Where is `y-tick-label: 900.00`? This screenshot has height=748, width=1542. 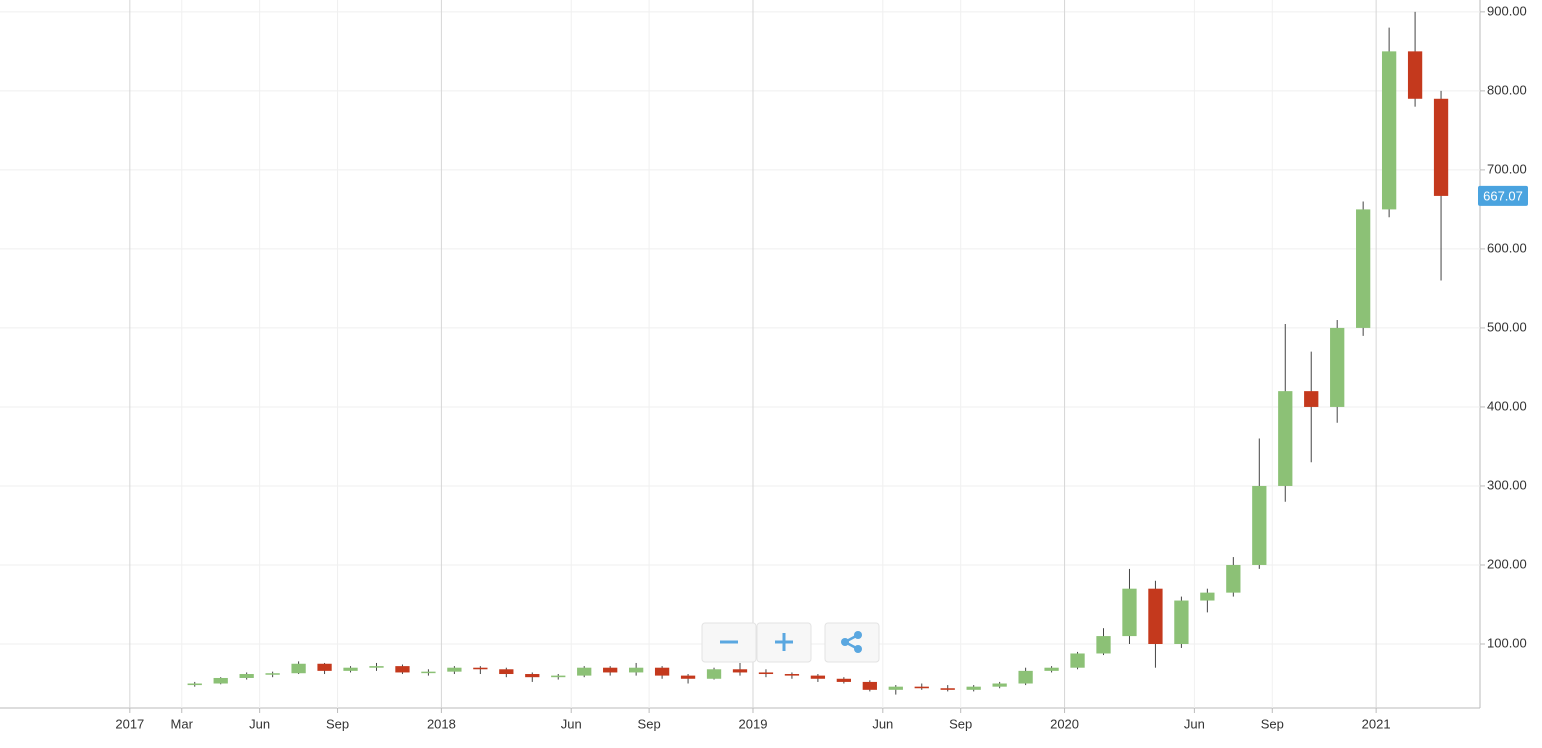
y-tick-label: 900.00 is located at coordinates (1507, 10).